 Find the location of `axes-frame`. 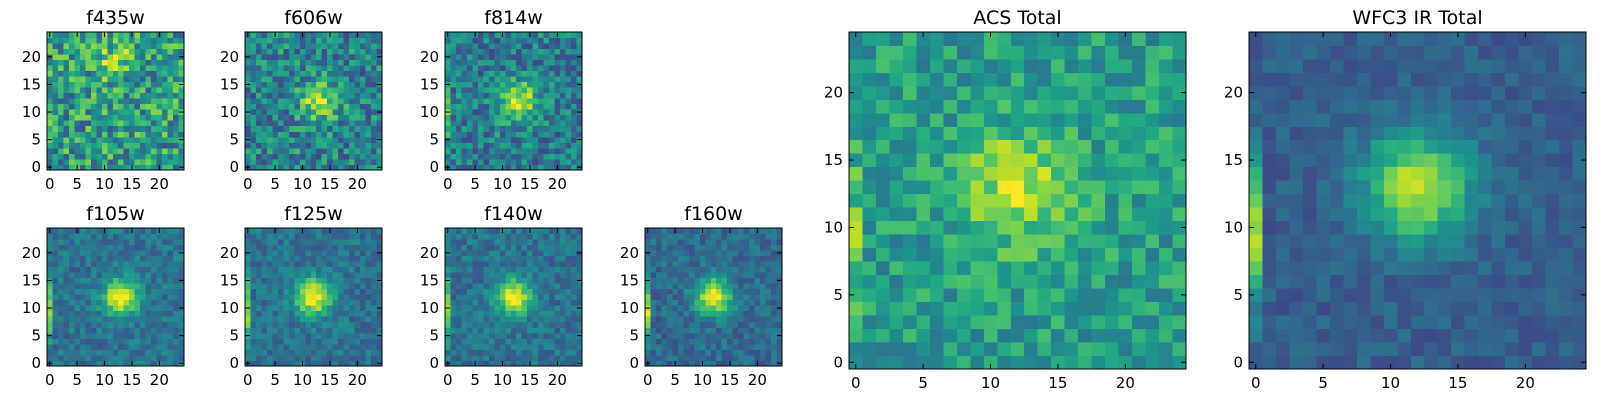

axes-frame is located at coordinates (115, 101).